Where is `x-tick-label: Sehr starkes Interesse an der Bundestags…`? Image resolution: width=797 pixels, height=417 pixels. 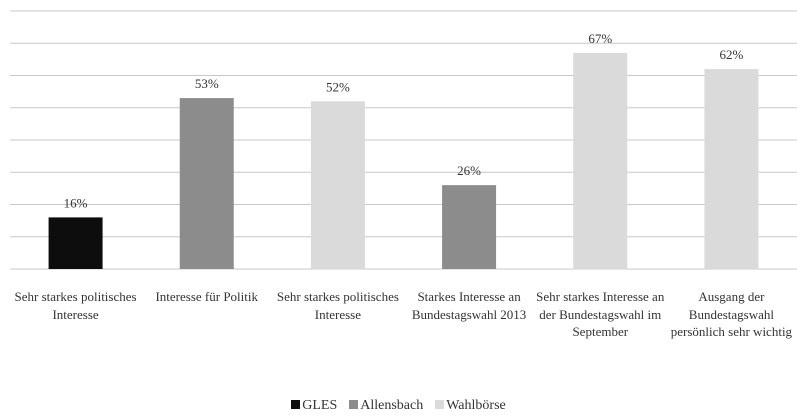
x-tick-label: Sehr starkes Interesse an der Bundestags… is located at coordinates (600, 314).